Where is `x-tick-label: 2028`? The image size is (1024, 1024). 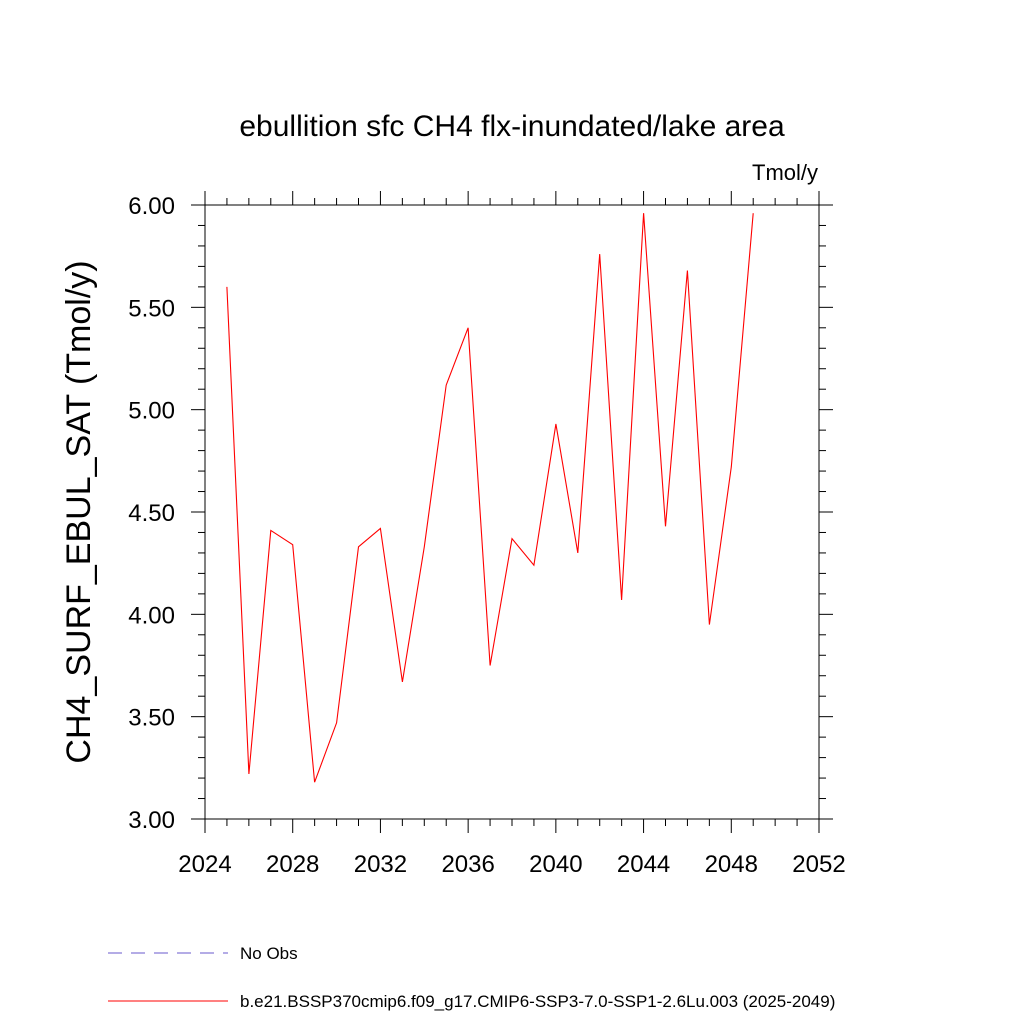
x-tick-label: 2028 is located at coordinates (292, 864).